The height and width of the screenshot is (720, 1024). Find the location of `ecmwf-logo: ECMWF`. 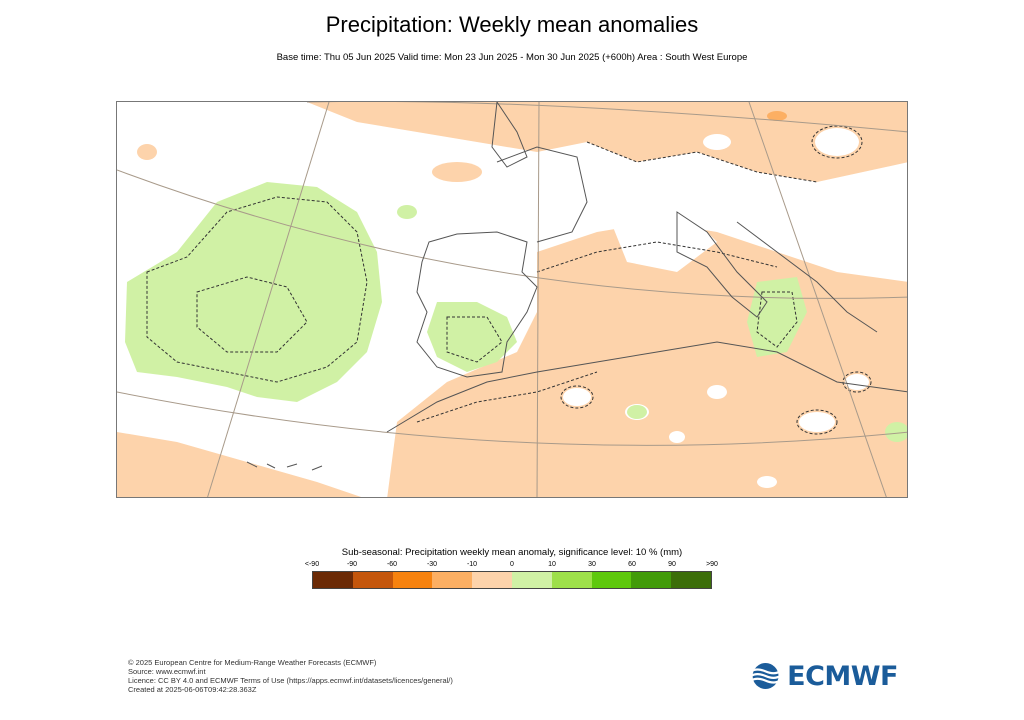

ecmwf-logo: ECMWF is located at coordinates (823, 676).